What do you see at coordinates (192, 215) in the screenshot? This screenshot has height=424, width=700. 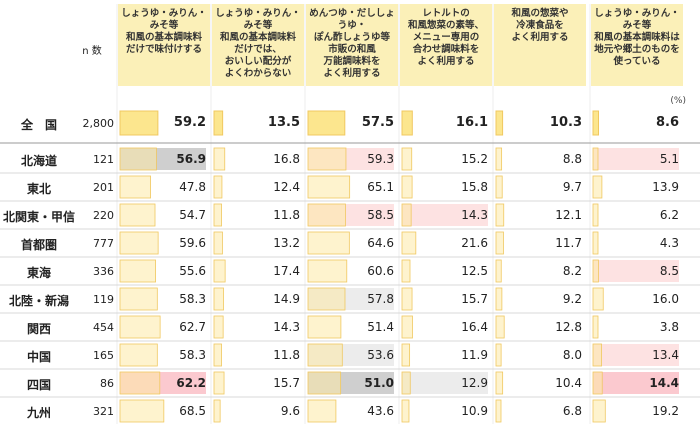 I see `value-3-1: 54.7` at bounding box center [192, 215].